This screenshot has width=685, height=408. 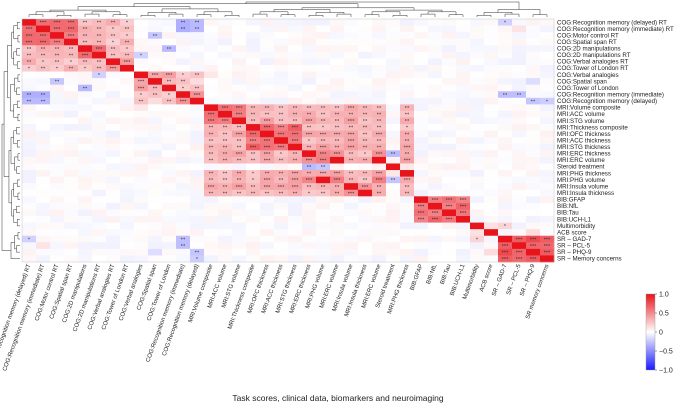 What do you see at coordinates (71, 36) in the screenshot?
I see `significance-marker: ***` at bounding box center [71, 36].